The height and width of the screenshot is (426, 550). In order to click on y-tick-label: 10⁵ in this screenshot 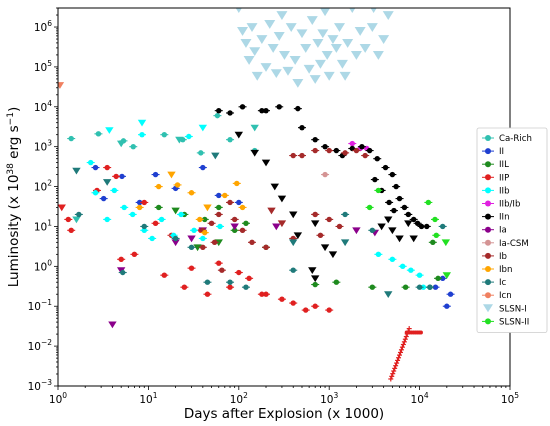, I will do `click(43, 66)`.